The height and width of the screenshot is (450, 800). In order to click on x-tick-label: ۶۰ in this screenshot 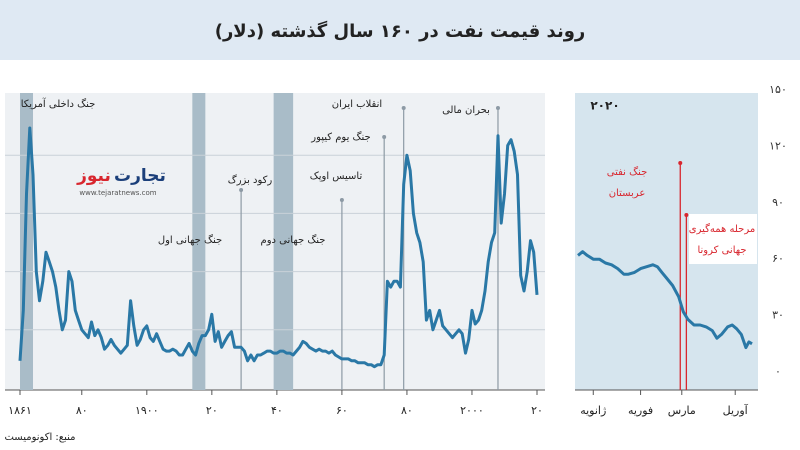, I will do `click(342, 410)`.